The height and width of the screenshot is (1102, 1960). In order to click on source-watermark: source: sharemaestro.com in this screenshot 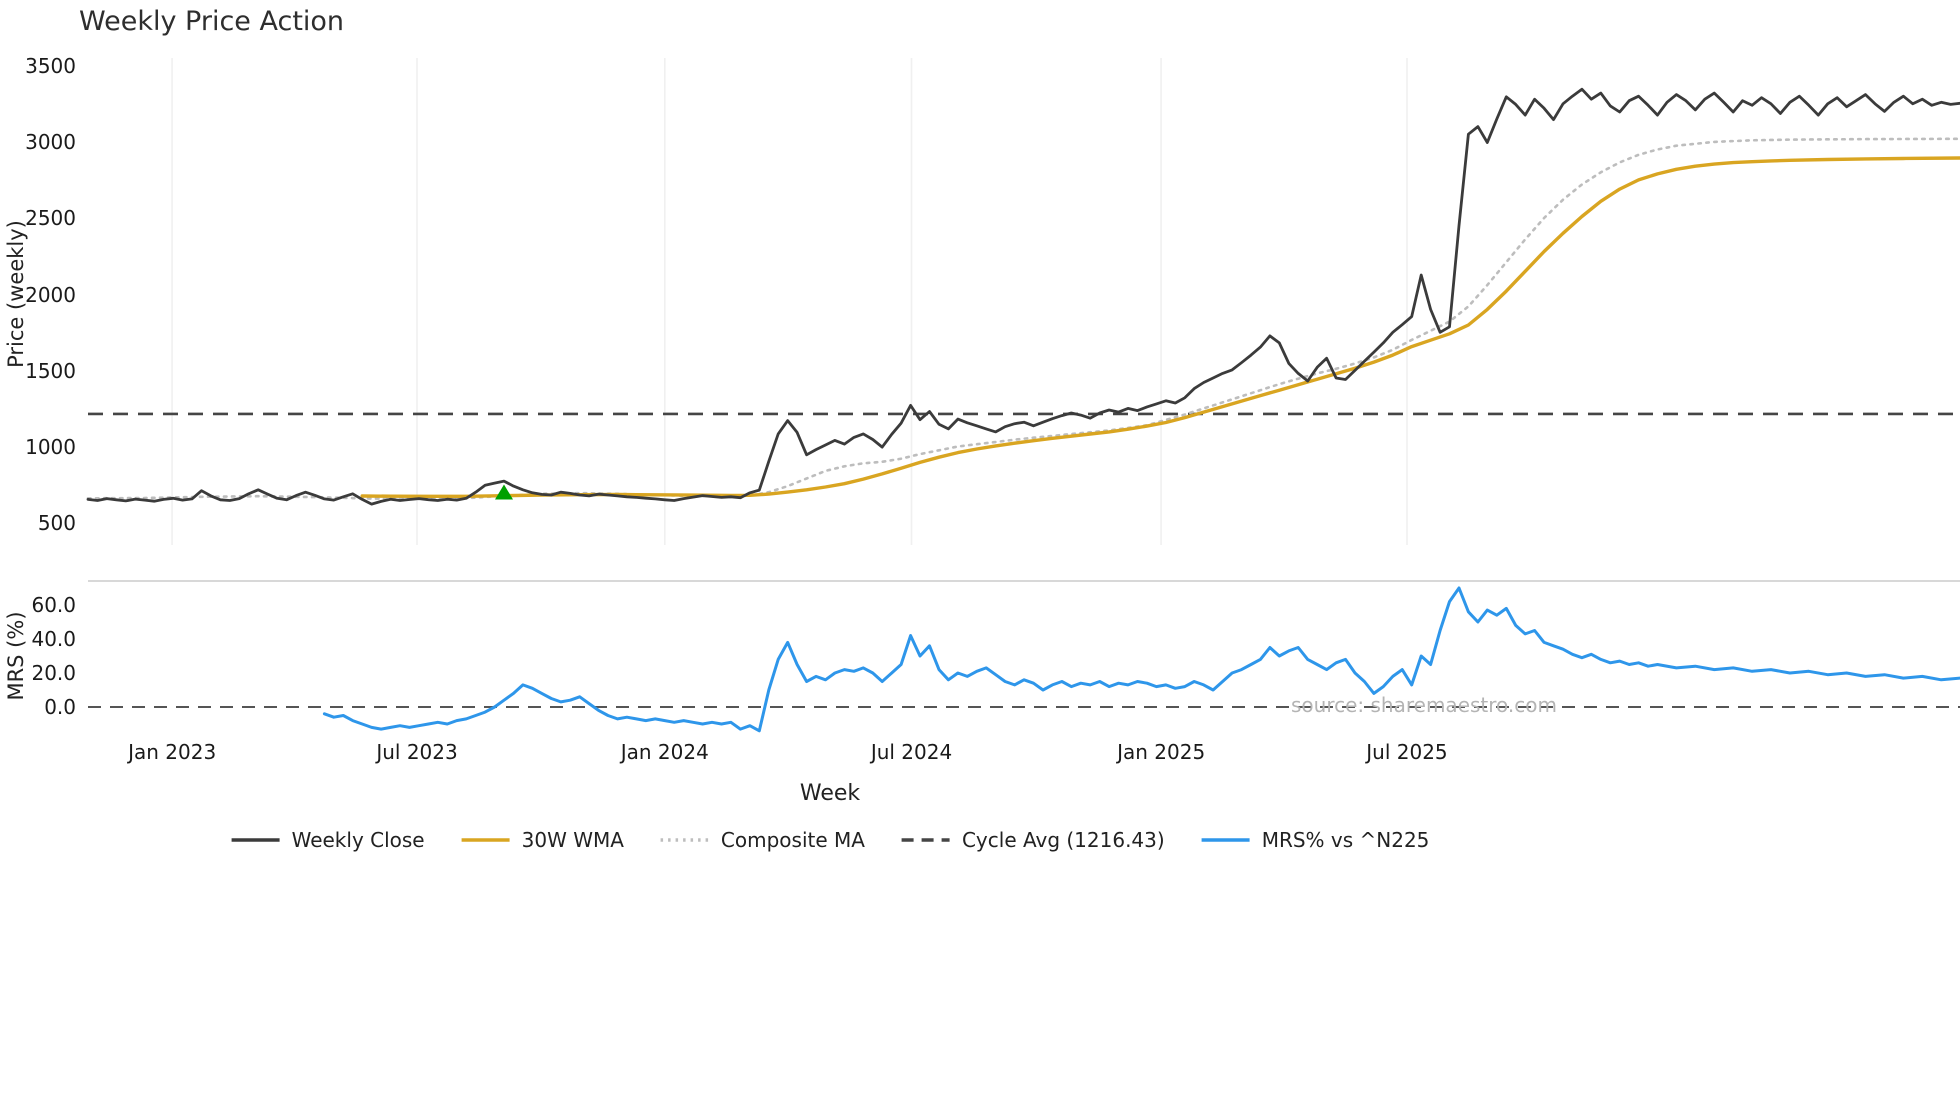, I will do `click(1424, 705)`.